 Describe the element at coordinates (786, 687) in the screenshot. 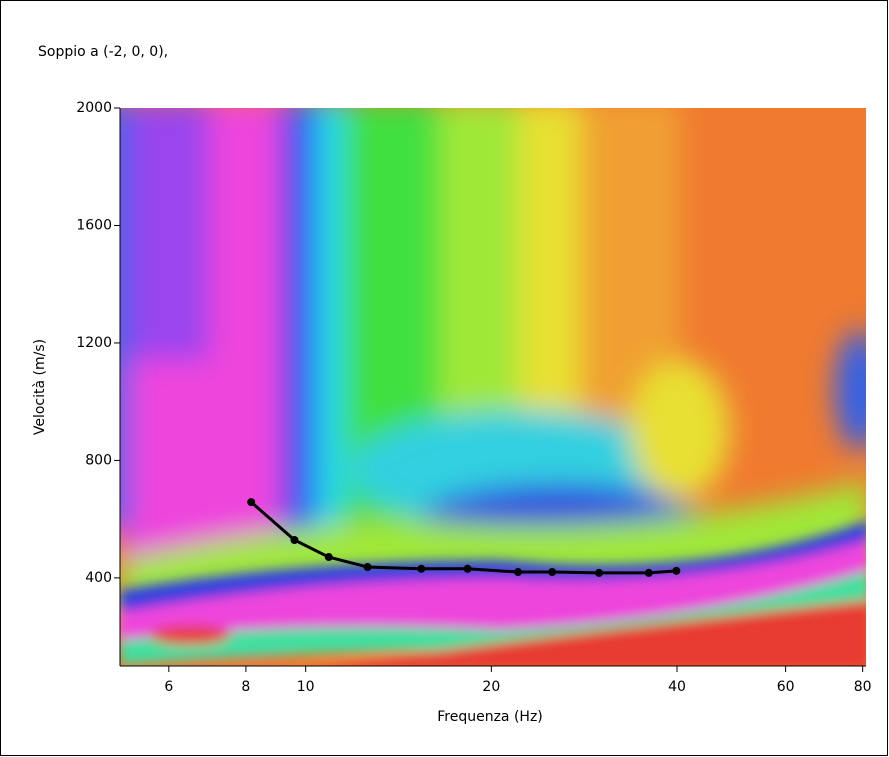

I see `x-tick-label: 60` at that location.